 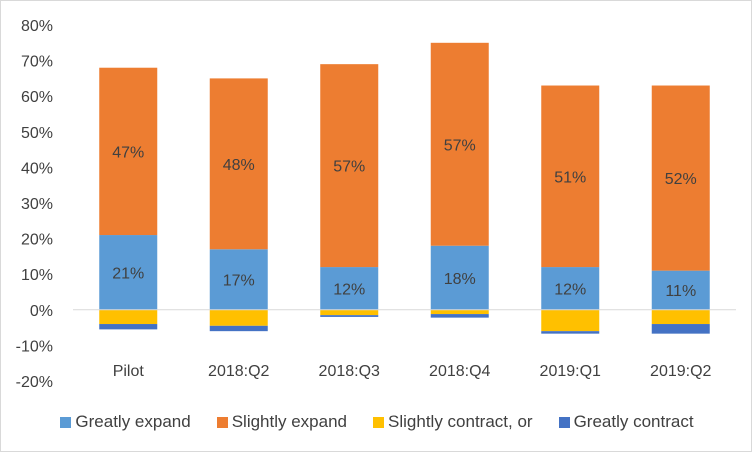 I want to click on legend-item: Slightly expand, so click(x=282, y=422).